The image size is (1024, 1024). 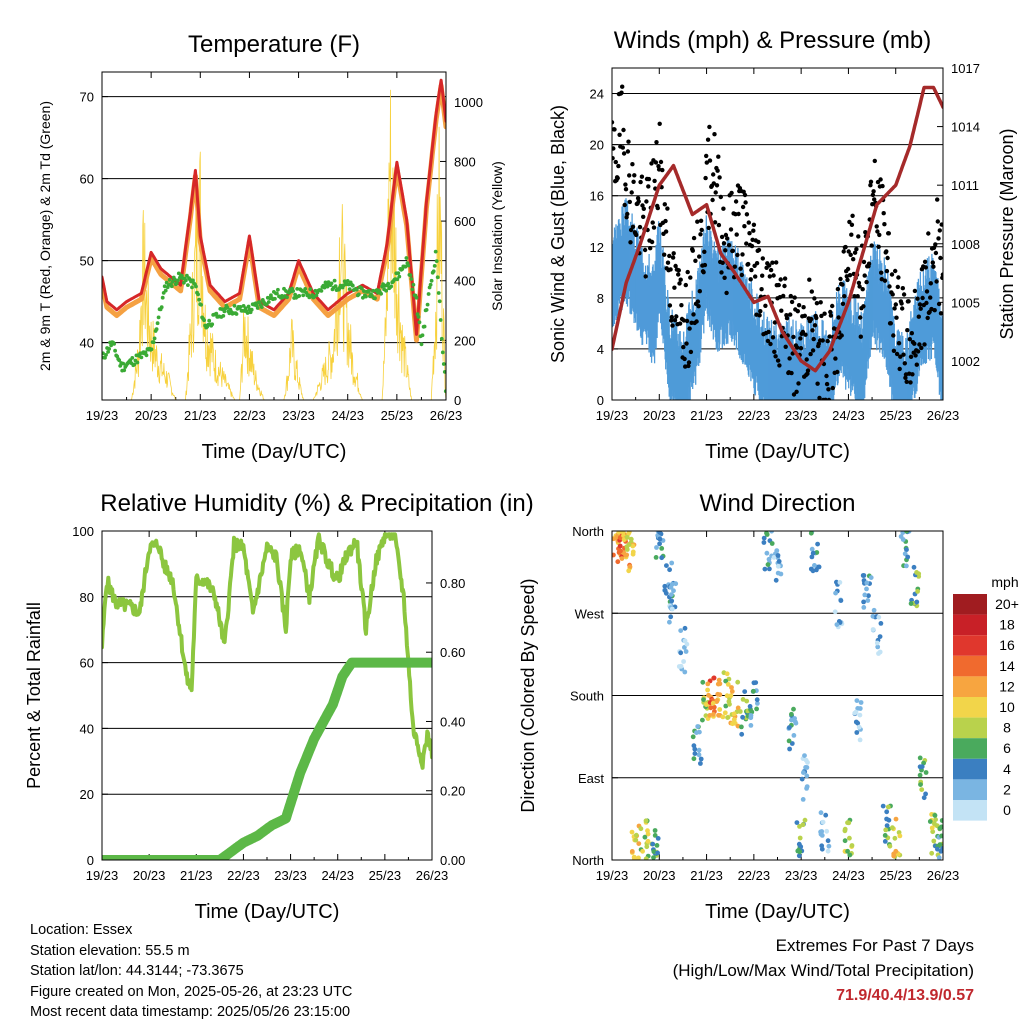 I want to click on station-location: Location: Essex, so click(x=81, y=930).